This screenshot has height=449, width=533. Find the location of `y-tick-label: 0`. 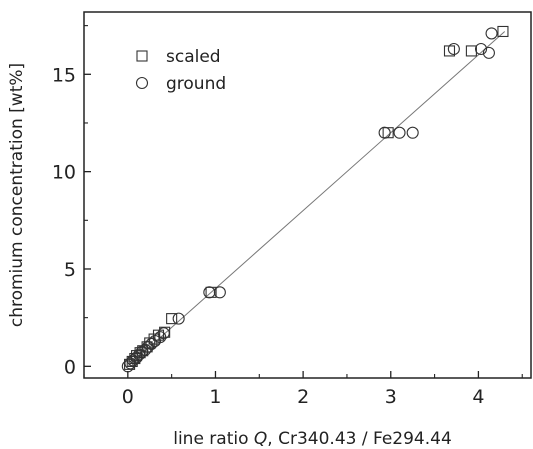

y-tick-label: 0 is located at coordinates (70, 367).